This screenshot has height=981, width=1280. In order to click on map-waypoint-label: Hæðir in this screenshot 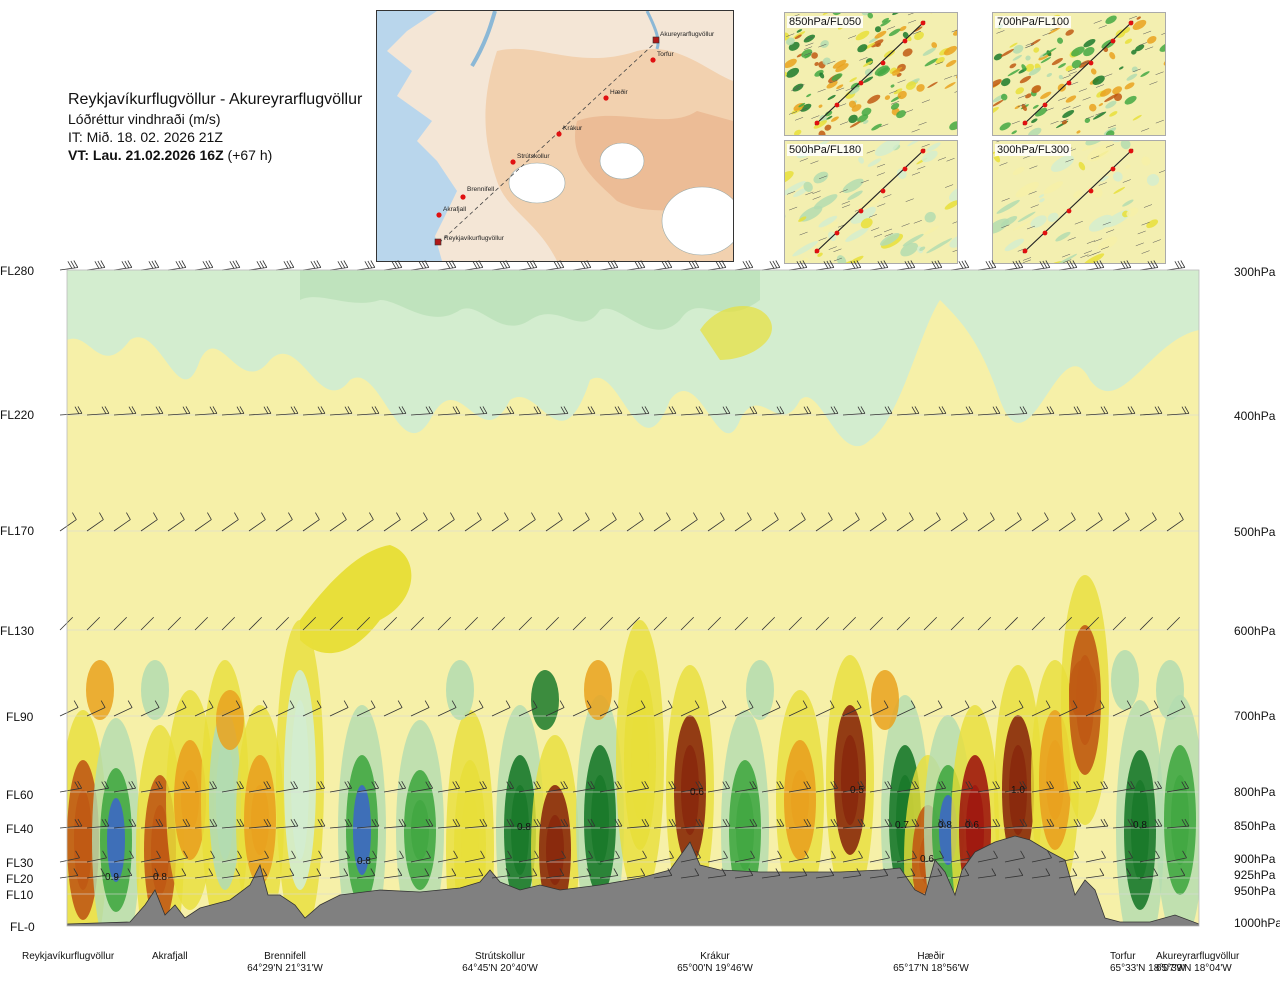, I will do `click(619, 92)`.